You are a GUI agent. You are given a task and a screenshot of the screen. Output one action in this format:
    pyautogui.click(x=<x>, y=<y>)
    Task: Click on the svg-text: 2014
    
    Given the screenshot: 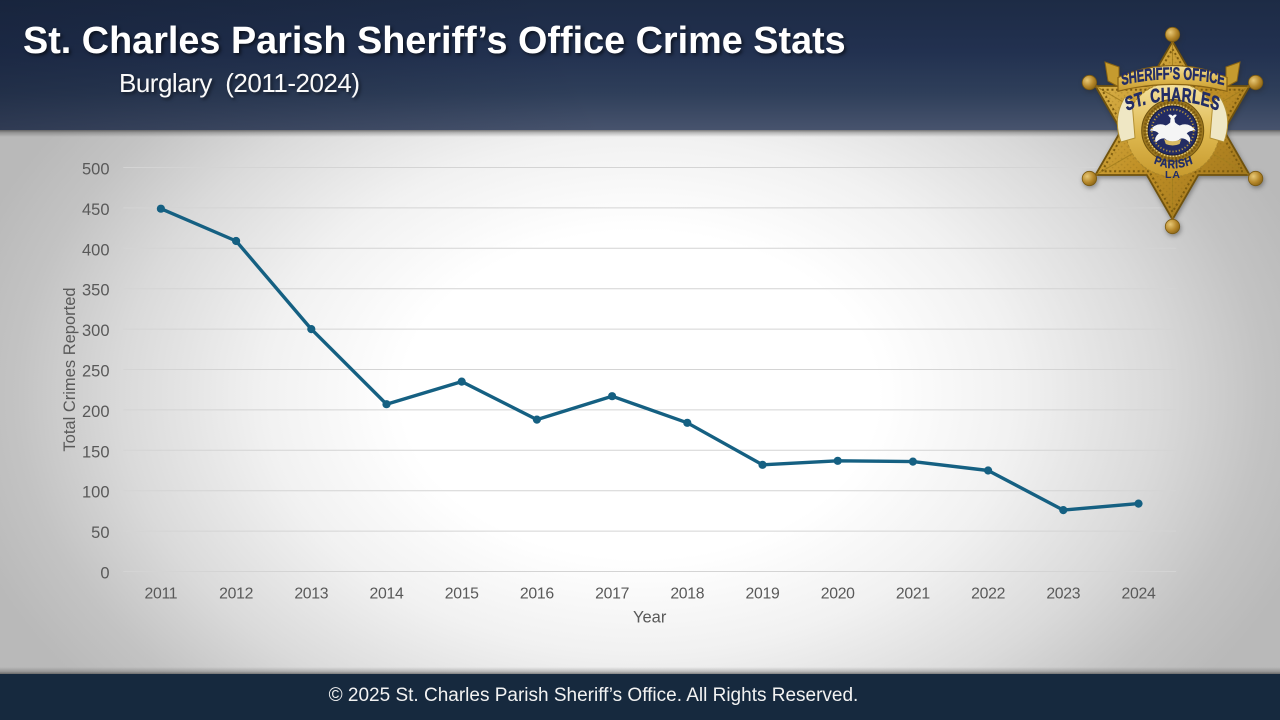 What is the action you would take?
    pyautogui.click(x=387, y=594)
    